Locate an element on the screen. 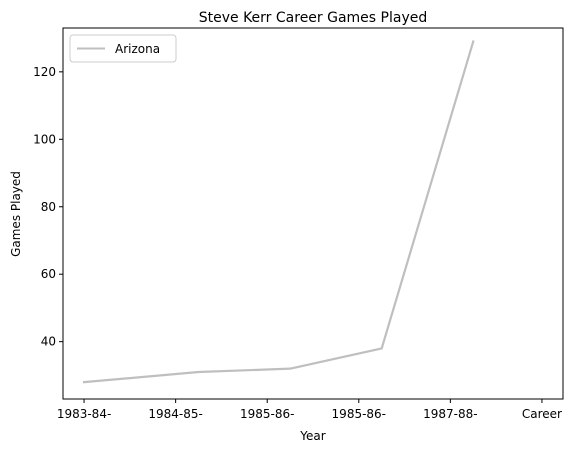  y-tick-label: 40 is located at coordinates (48, 342).